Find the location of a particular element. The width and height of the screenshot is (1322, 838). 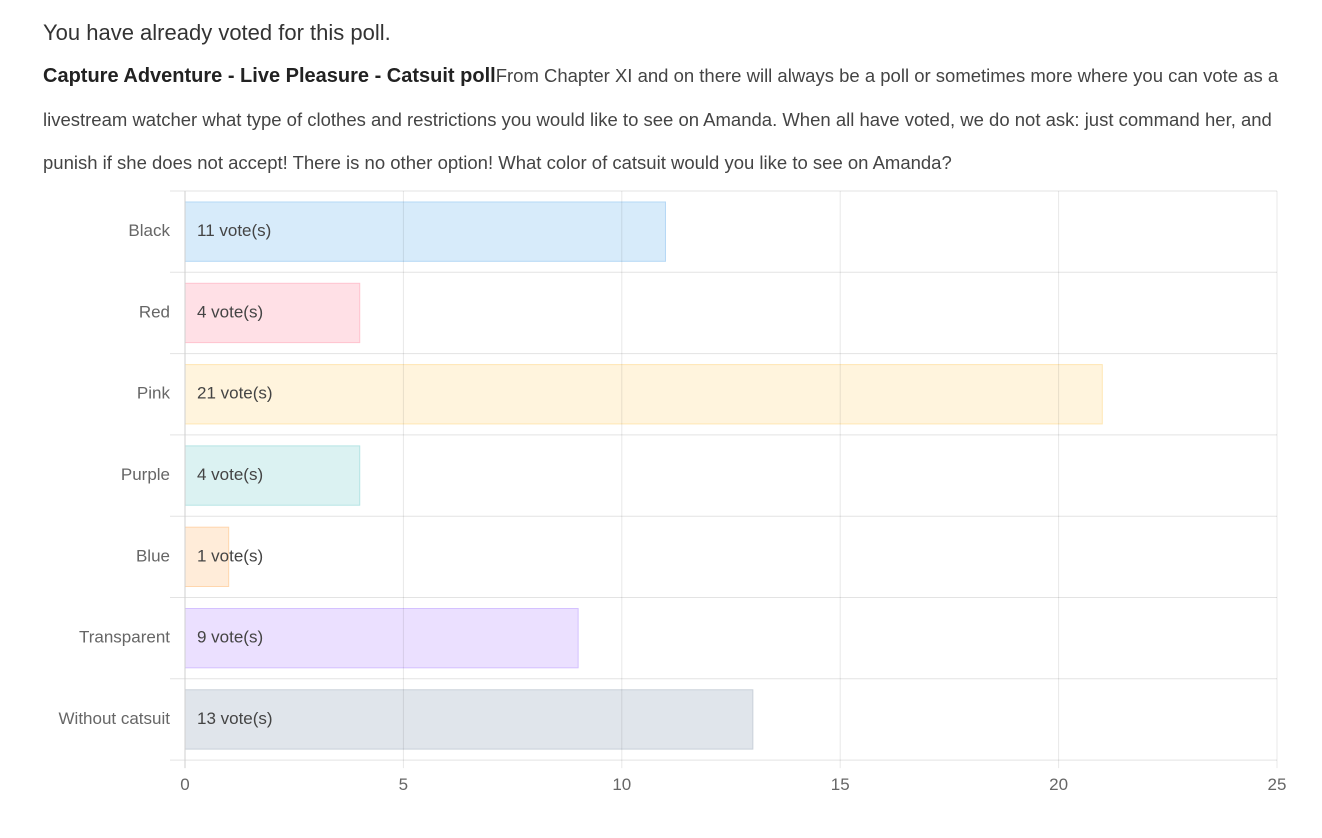

category-label: Blue is located at coordinates (153, 555).